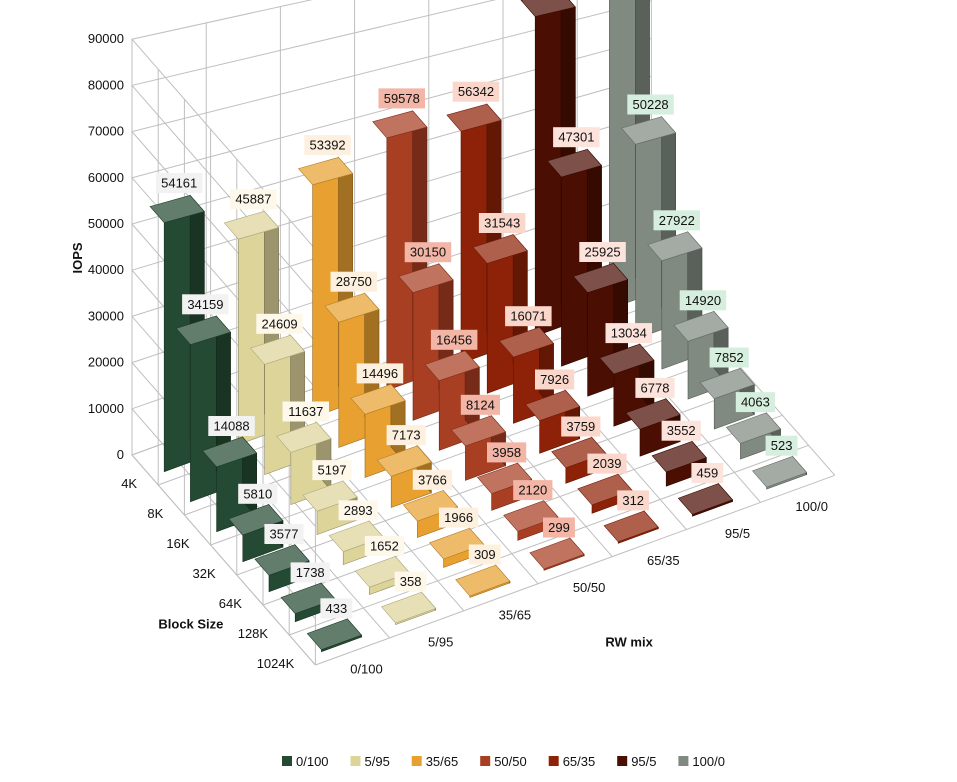 Image resolution: width=957 pixels, height=782 pixels. Describe the element at coordinates (440, 641) in the screenshot. I see `z-tick-label: 5/95` at that location.